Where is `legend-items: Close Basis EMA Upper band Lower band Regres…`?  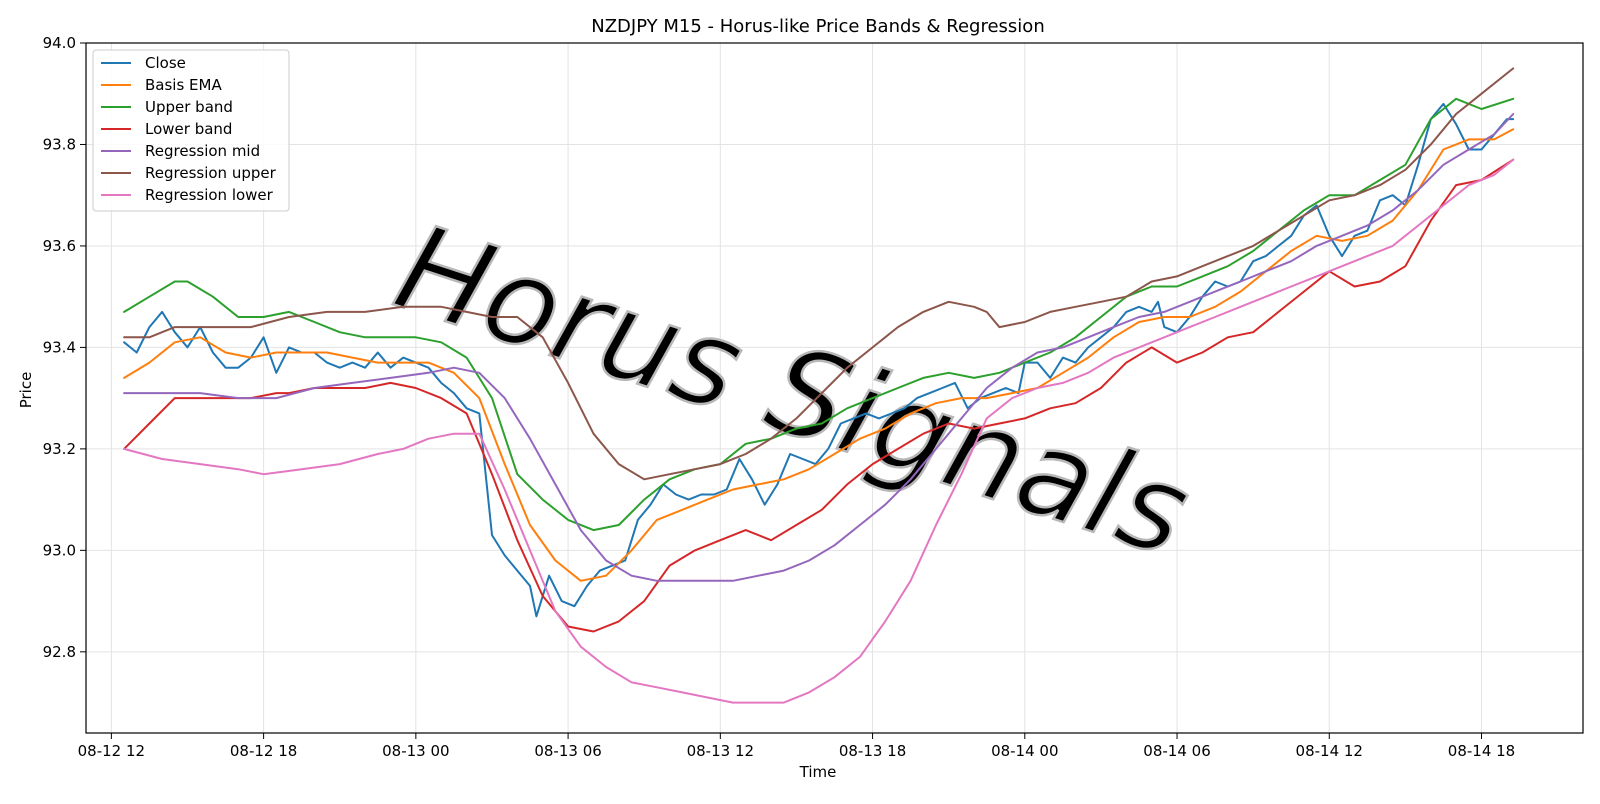
legend-items: Close Basis EMA Upper band Lower band Regres… is located at coordinates (189, 129).